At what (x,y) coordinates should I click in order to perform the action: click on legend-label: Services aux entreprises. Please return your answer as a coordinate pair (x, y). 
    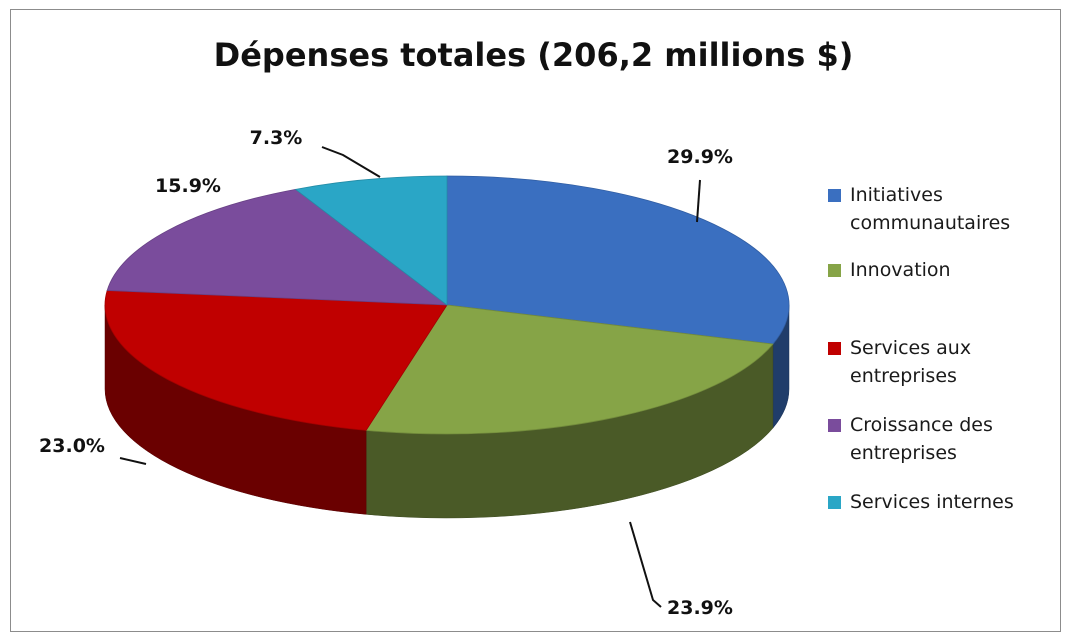
    Looking at the image, I should click on (957, 362).